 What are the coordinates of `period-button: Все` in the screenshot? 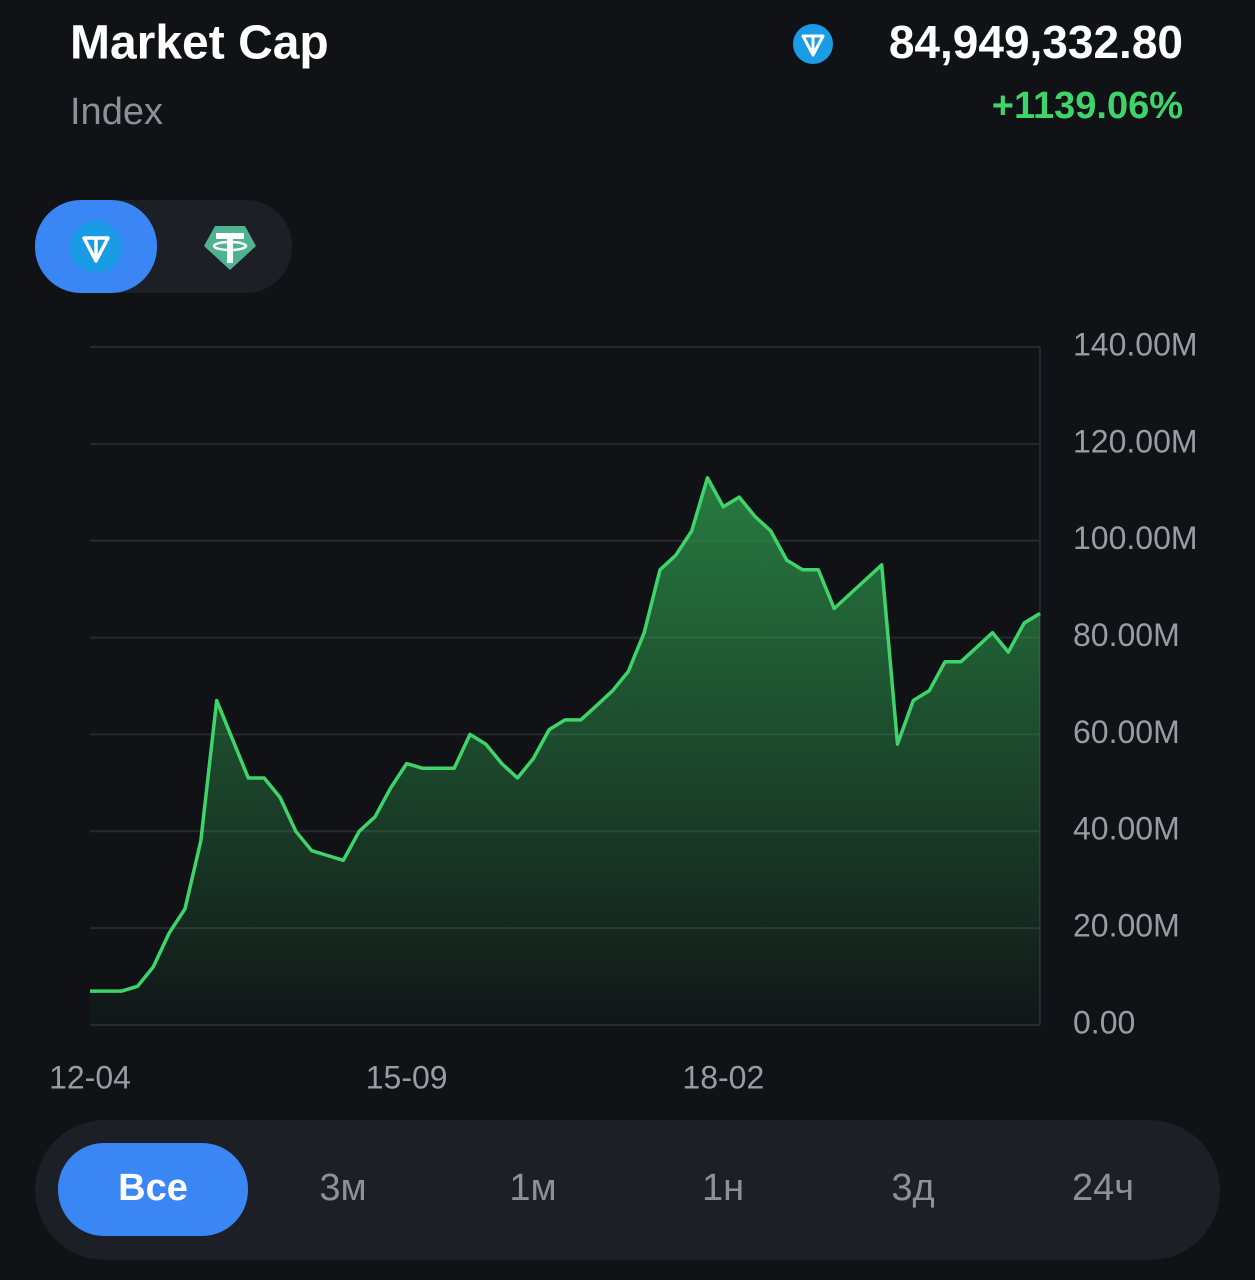 It's located at (153, 1188).